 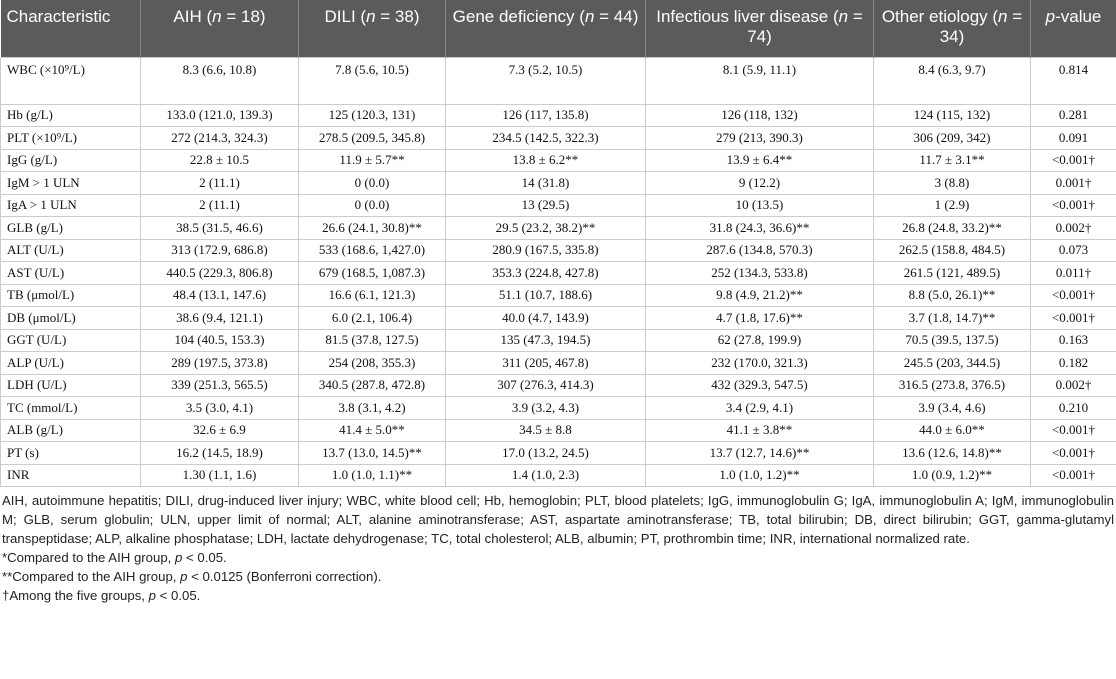 I want to click on table-cell: 3.9 (3.4, 4.6), so click(x=952, y=408).